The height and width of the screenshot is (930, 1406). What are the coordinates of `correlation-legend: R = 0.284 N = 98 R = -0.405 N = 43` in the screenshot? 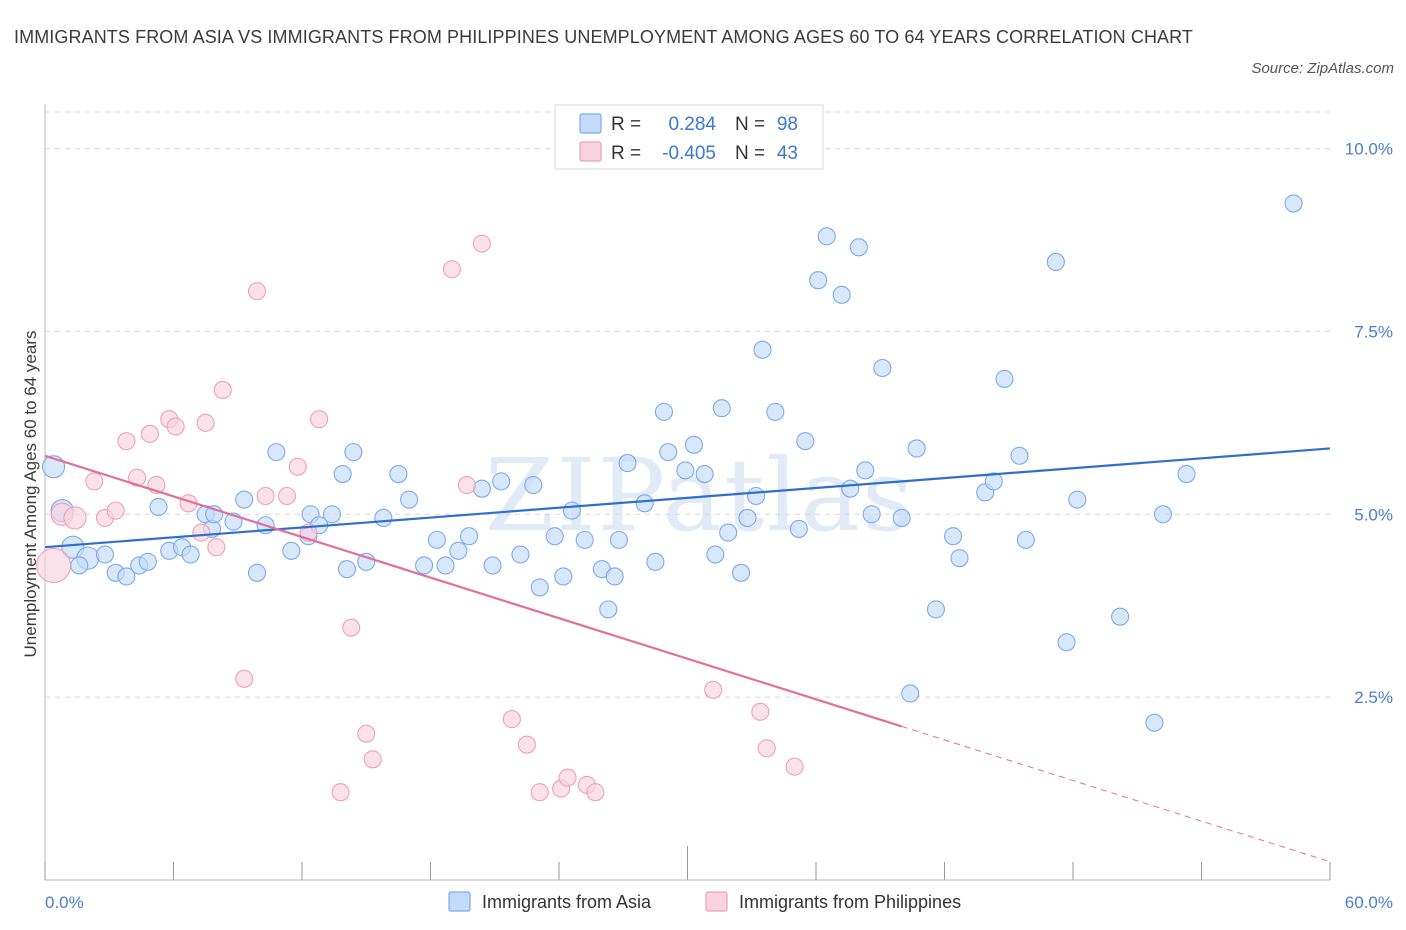 It's located at (689, 137).